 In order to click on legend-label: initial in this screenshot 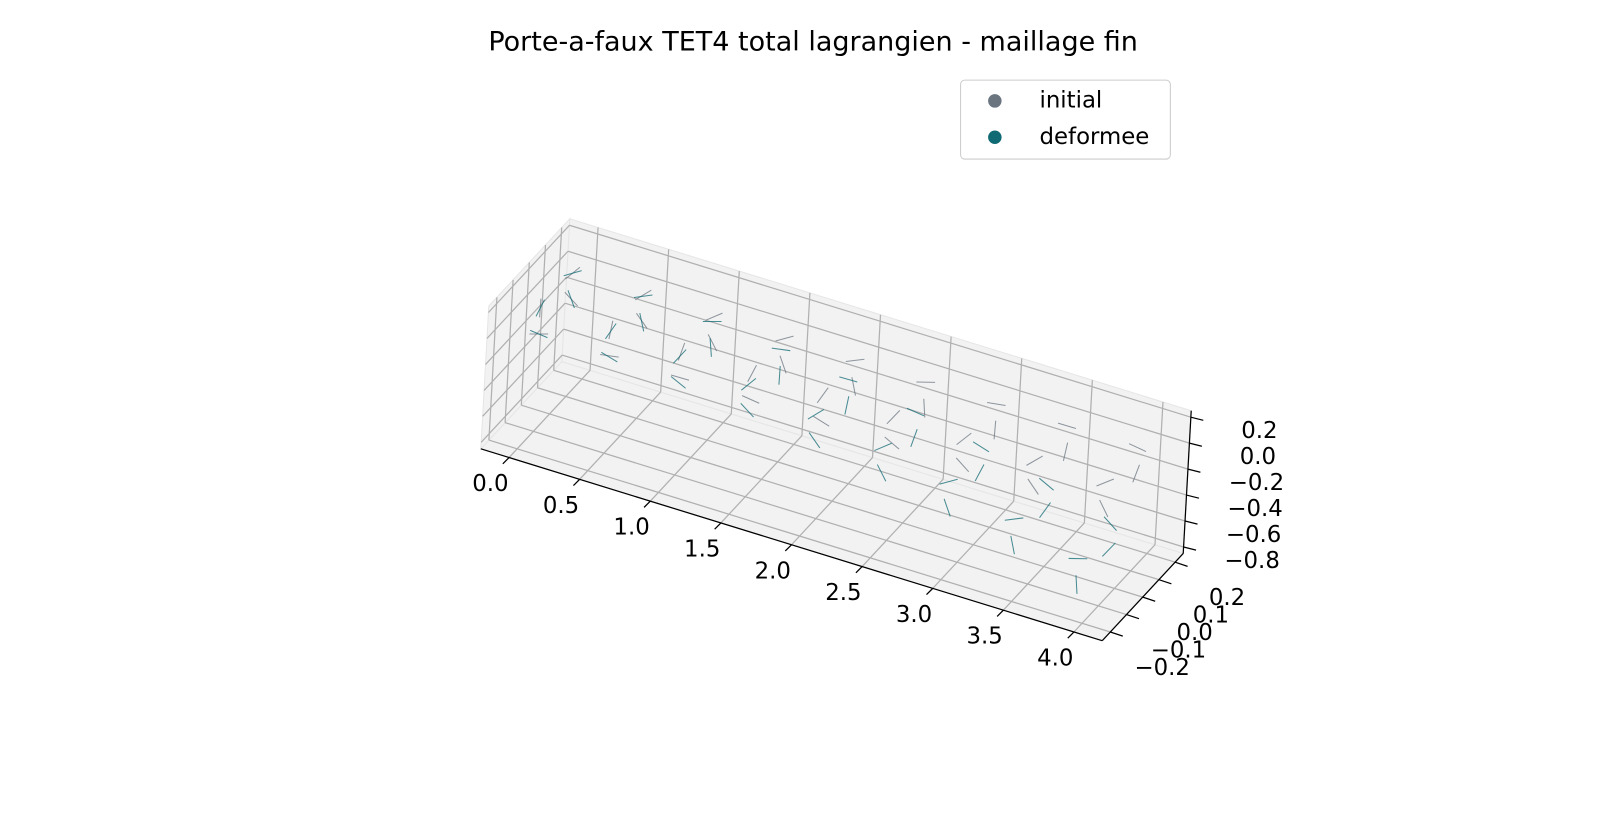, I will do `click(1070, 100)`.